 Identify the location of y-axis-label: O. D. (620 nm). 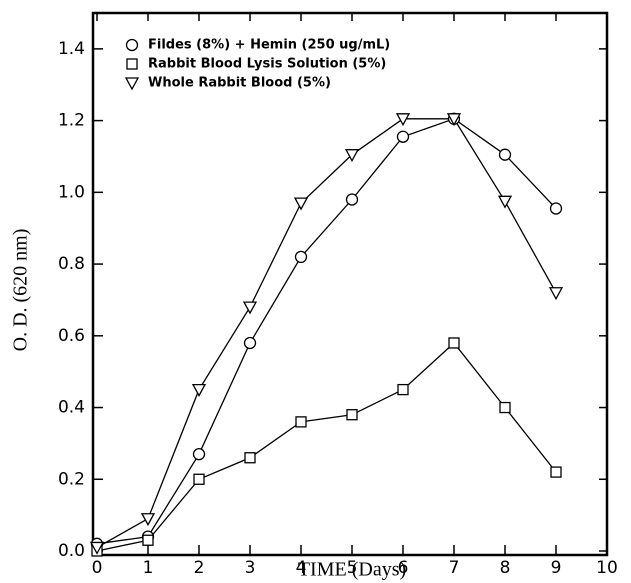
(21, 290).